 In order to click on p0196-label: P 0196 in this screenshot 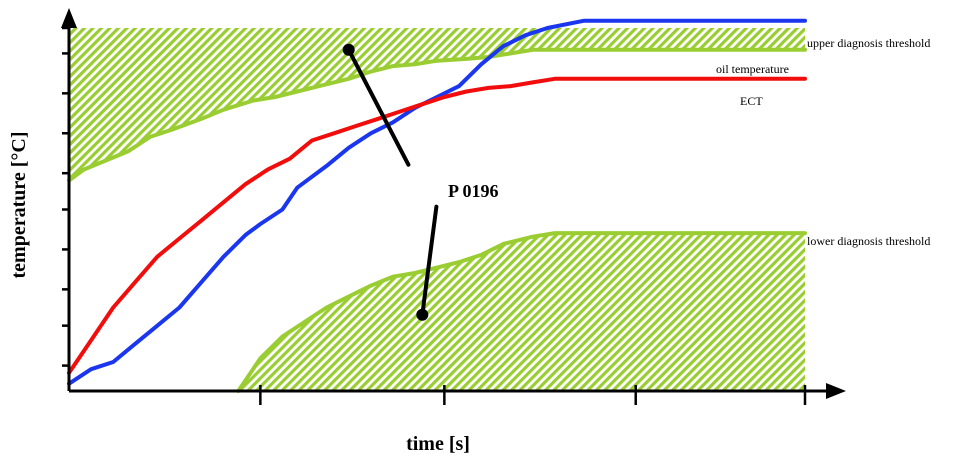, I will do `click(473, 191)`.